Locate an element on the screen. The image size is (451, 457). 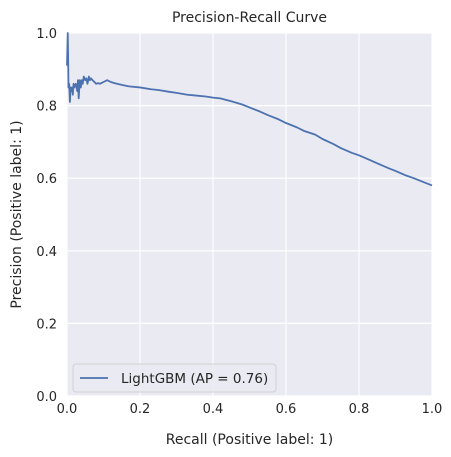
y-tick-label: 0.0 is located at coordinates (46, 397).